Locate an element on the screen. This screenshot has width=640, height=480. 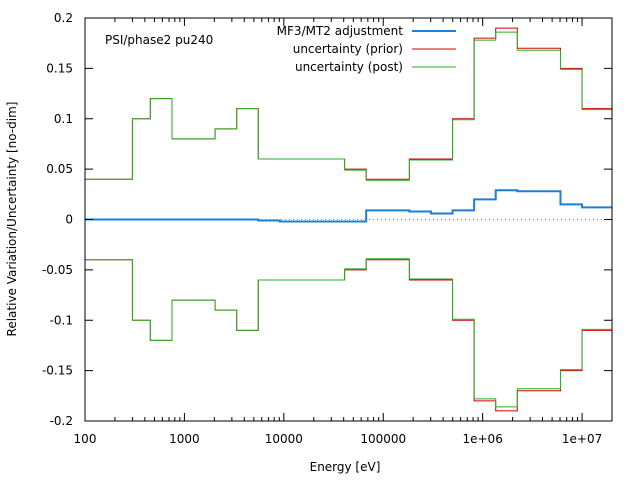
y-tick-label: -0.2 is located at coordinates (61, 421).